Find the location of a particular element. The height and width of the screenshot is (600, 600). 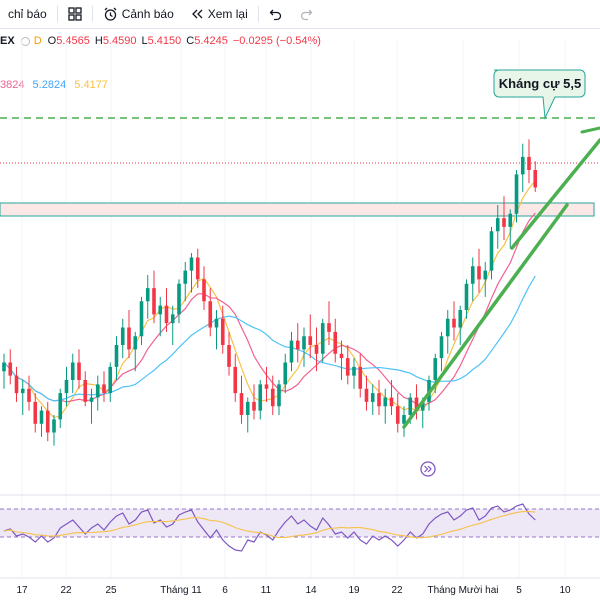

ma2-value: 5.2824 is located at coordinates (49, 85).